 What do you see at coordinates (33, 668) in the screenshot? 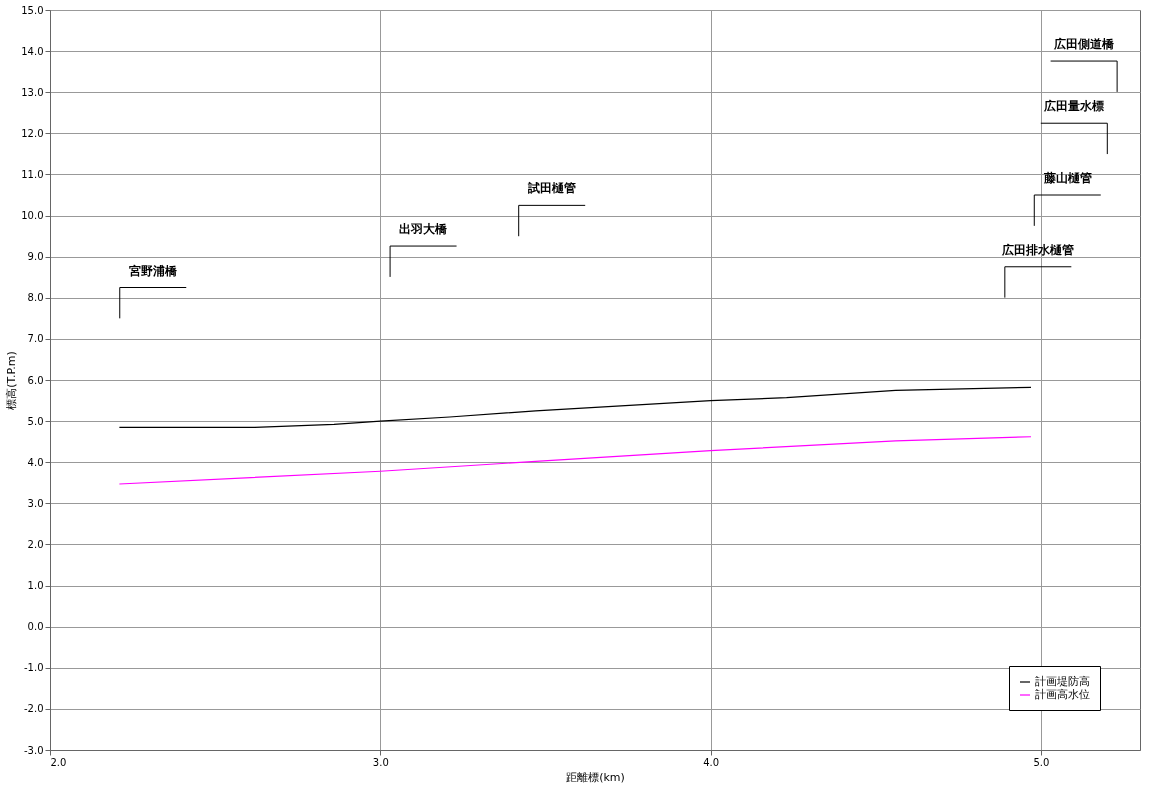
I see `y-tick-label: -1.0` at bounding box center [33, 668].